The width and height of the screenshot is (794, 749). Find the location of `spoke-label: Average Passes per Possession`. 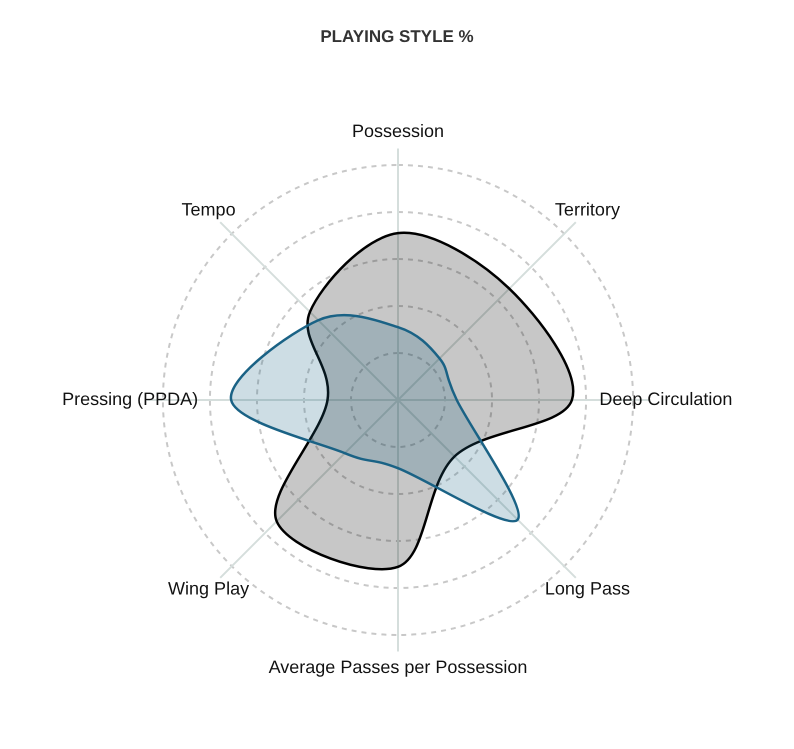

spoke-label: Average Passes per Possession is located at coordinates (398, 666).